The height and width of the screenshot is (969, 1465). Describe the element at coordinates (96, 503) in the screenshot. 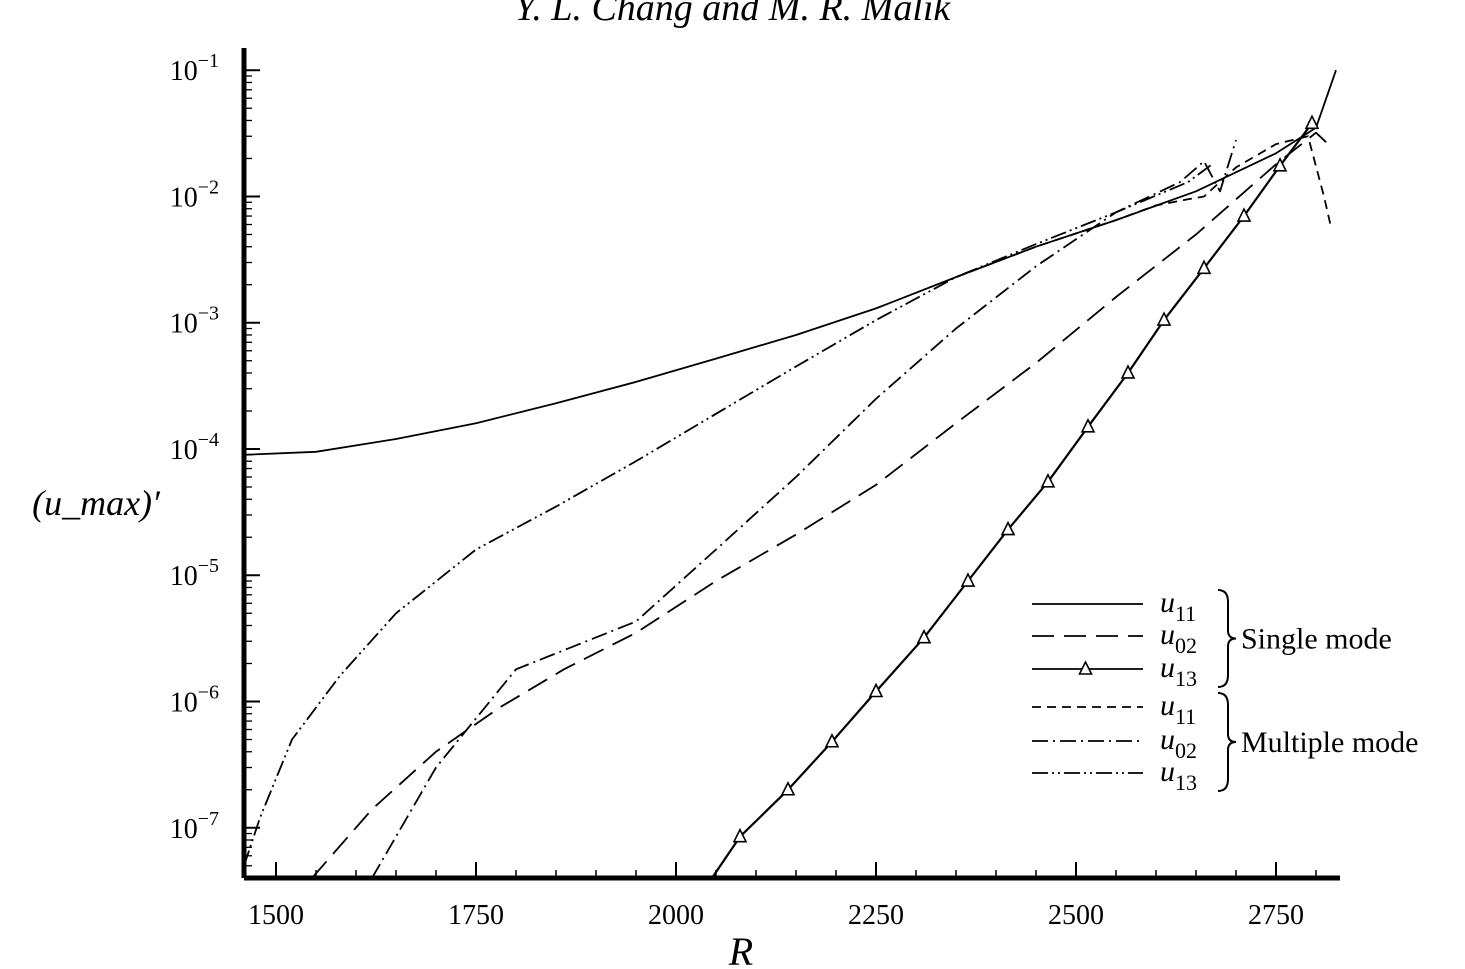

I see `y-axis-title: (u_max)′` at that location.